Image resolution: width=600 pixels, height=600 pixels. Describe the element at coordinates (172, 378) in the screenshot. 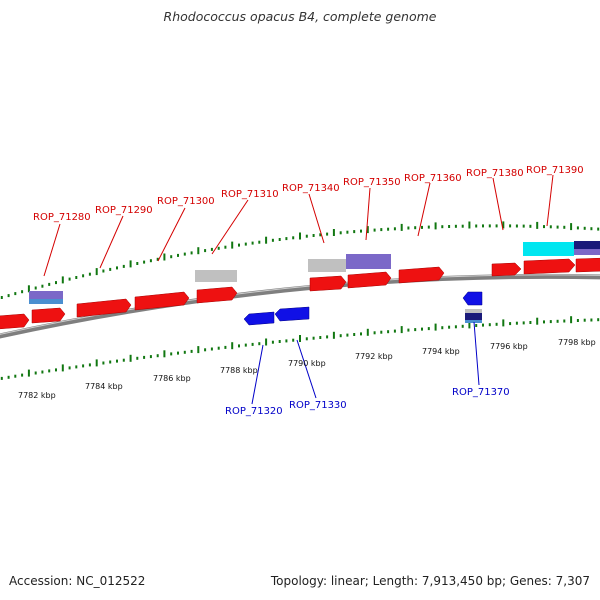

I see `scale-label: 7786 kbp` at that location.